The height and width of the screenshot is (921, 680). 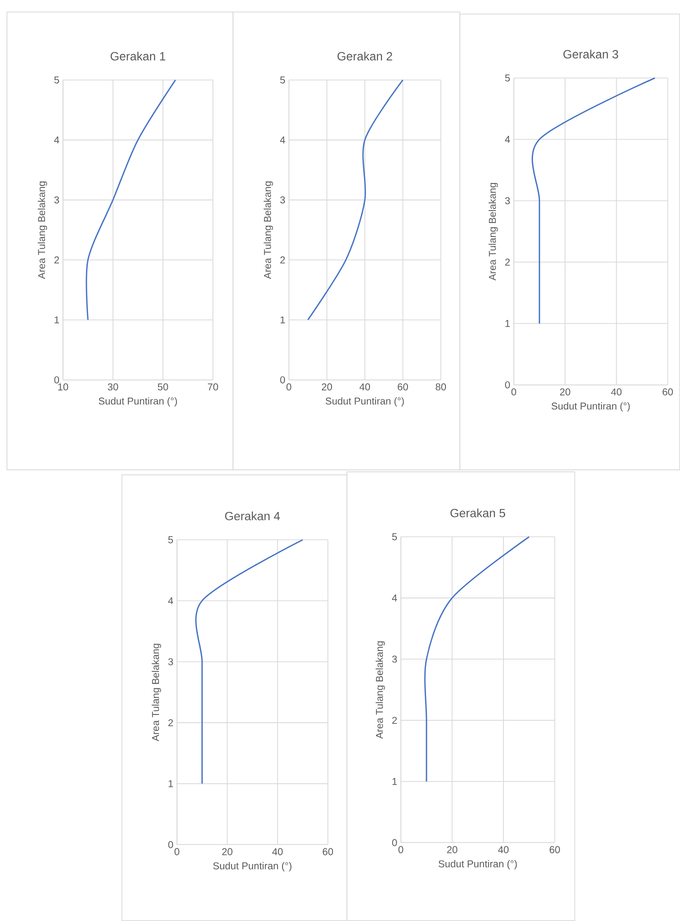 I want to click on chart-title: Gerakan 5, so click(x=478, y=513).